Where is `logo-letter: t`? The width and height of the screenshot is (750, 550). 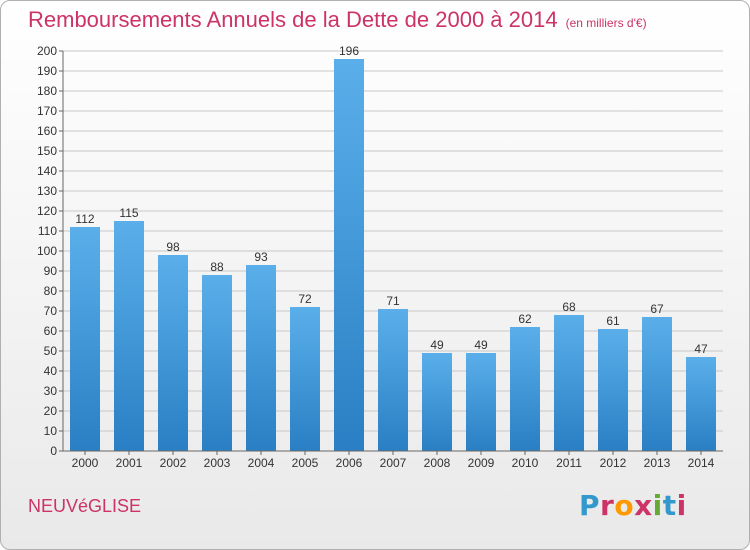
logo-letter: t is located at coordinates (669, 505).